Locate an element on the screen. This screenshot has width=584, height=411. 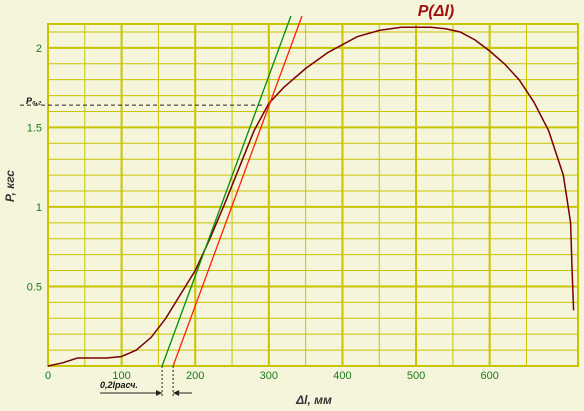
chart-title: P(Δl) is located at coordinates (436, 11).